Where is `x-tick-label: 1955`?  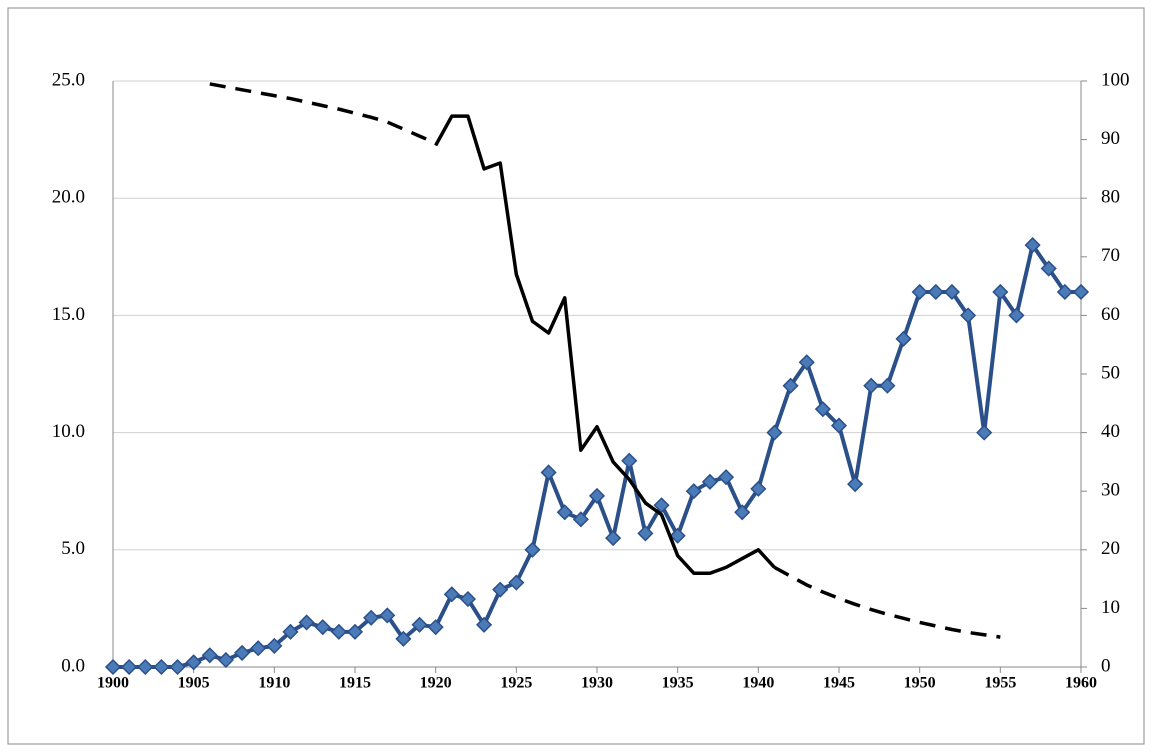 x-tick-label: 1955 is located at coordinates (1000, 683).